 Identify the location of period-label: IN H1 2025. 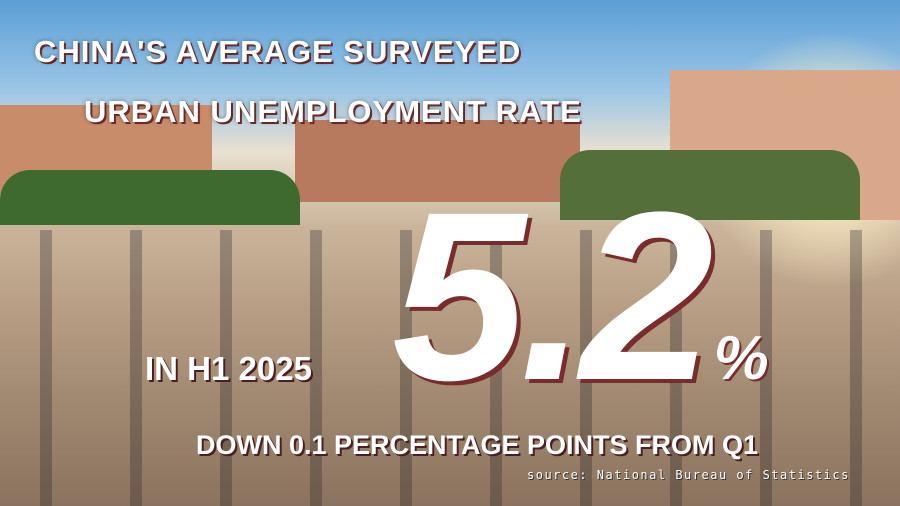
(228, 368).